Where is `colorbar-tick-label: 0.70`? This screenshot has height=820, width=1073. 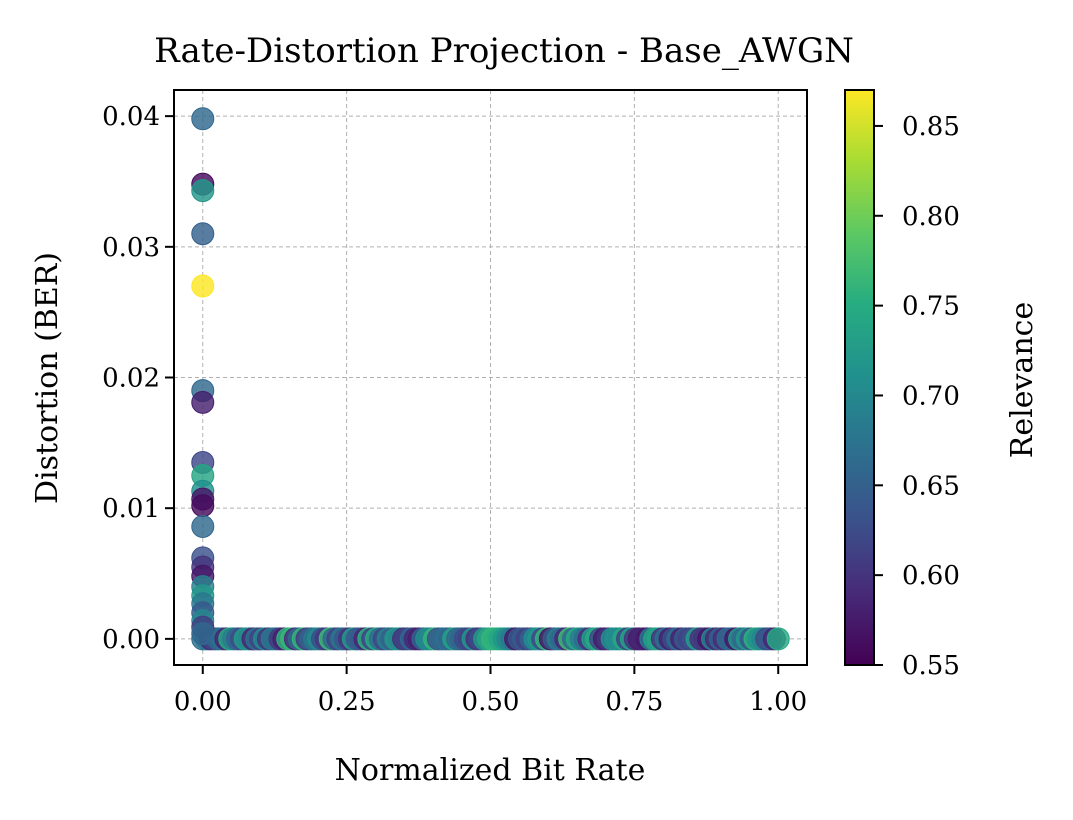
colorbar-tick-label: 0.70 is located at coordinates (931, 396).